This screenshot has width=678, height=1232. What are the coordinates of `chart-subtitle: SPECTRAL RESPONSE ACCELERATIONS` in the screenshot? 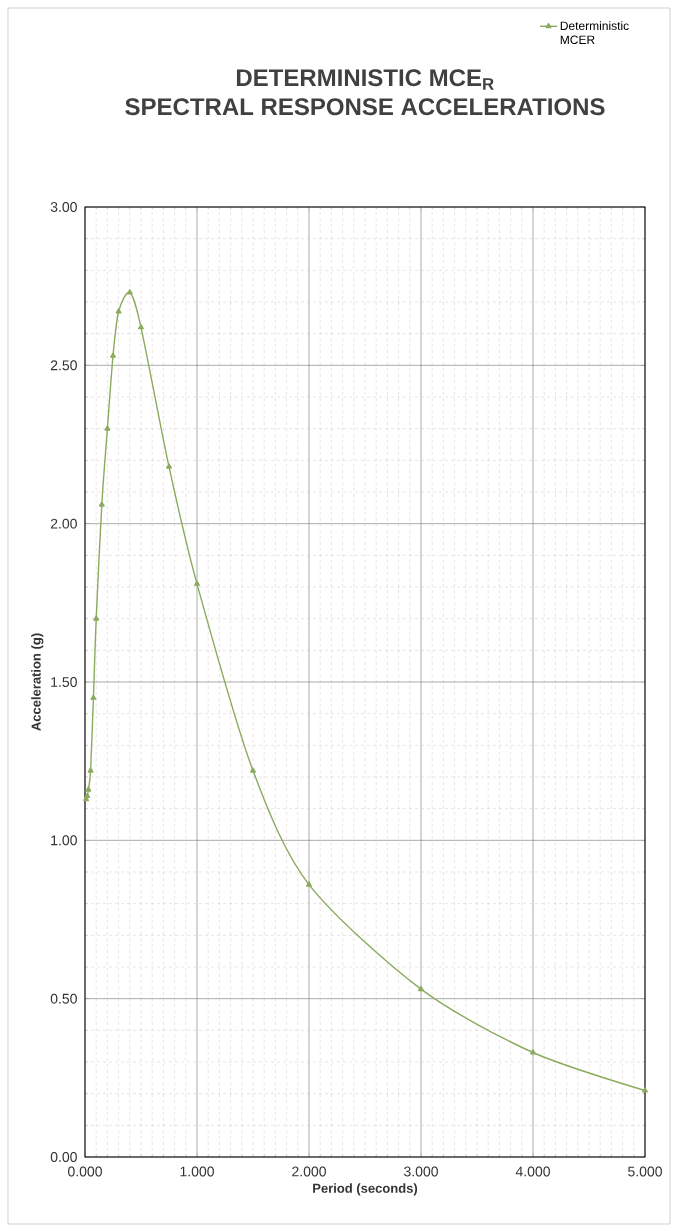 It's located at (365, 107).